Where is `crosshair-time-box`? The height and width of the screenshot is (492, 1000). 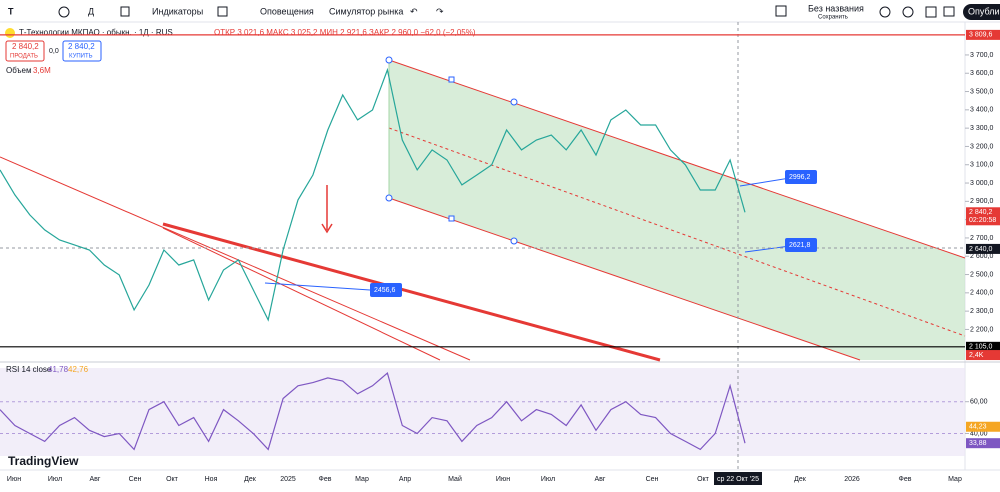 crosshair-time-box is located at coordinates (738, 478).